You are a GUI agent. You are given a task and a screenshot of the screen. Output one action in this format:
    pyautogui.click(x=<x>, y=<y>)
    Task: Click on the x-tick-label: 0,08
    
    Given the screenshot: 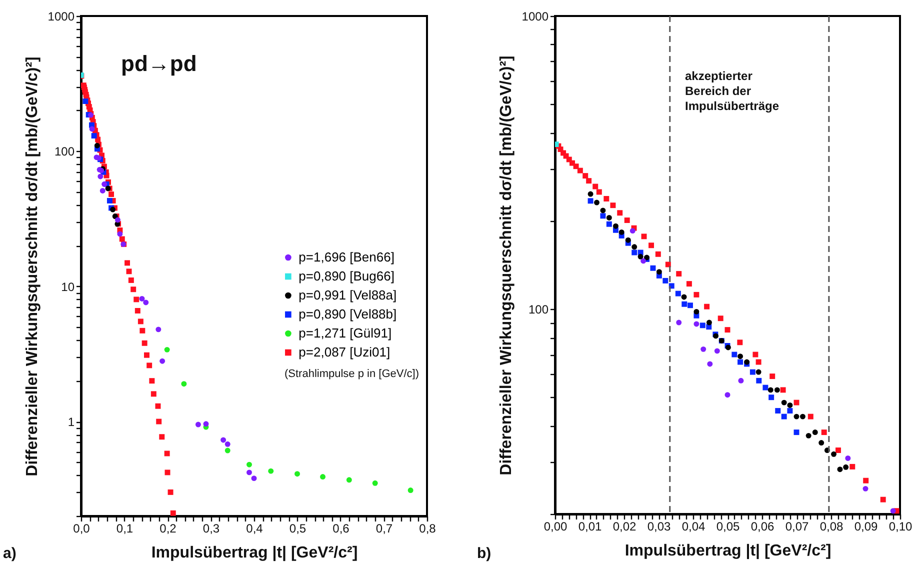 What is the action you would take?
    pyautogui.click(x=832, y=527)
    